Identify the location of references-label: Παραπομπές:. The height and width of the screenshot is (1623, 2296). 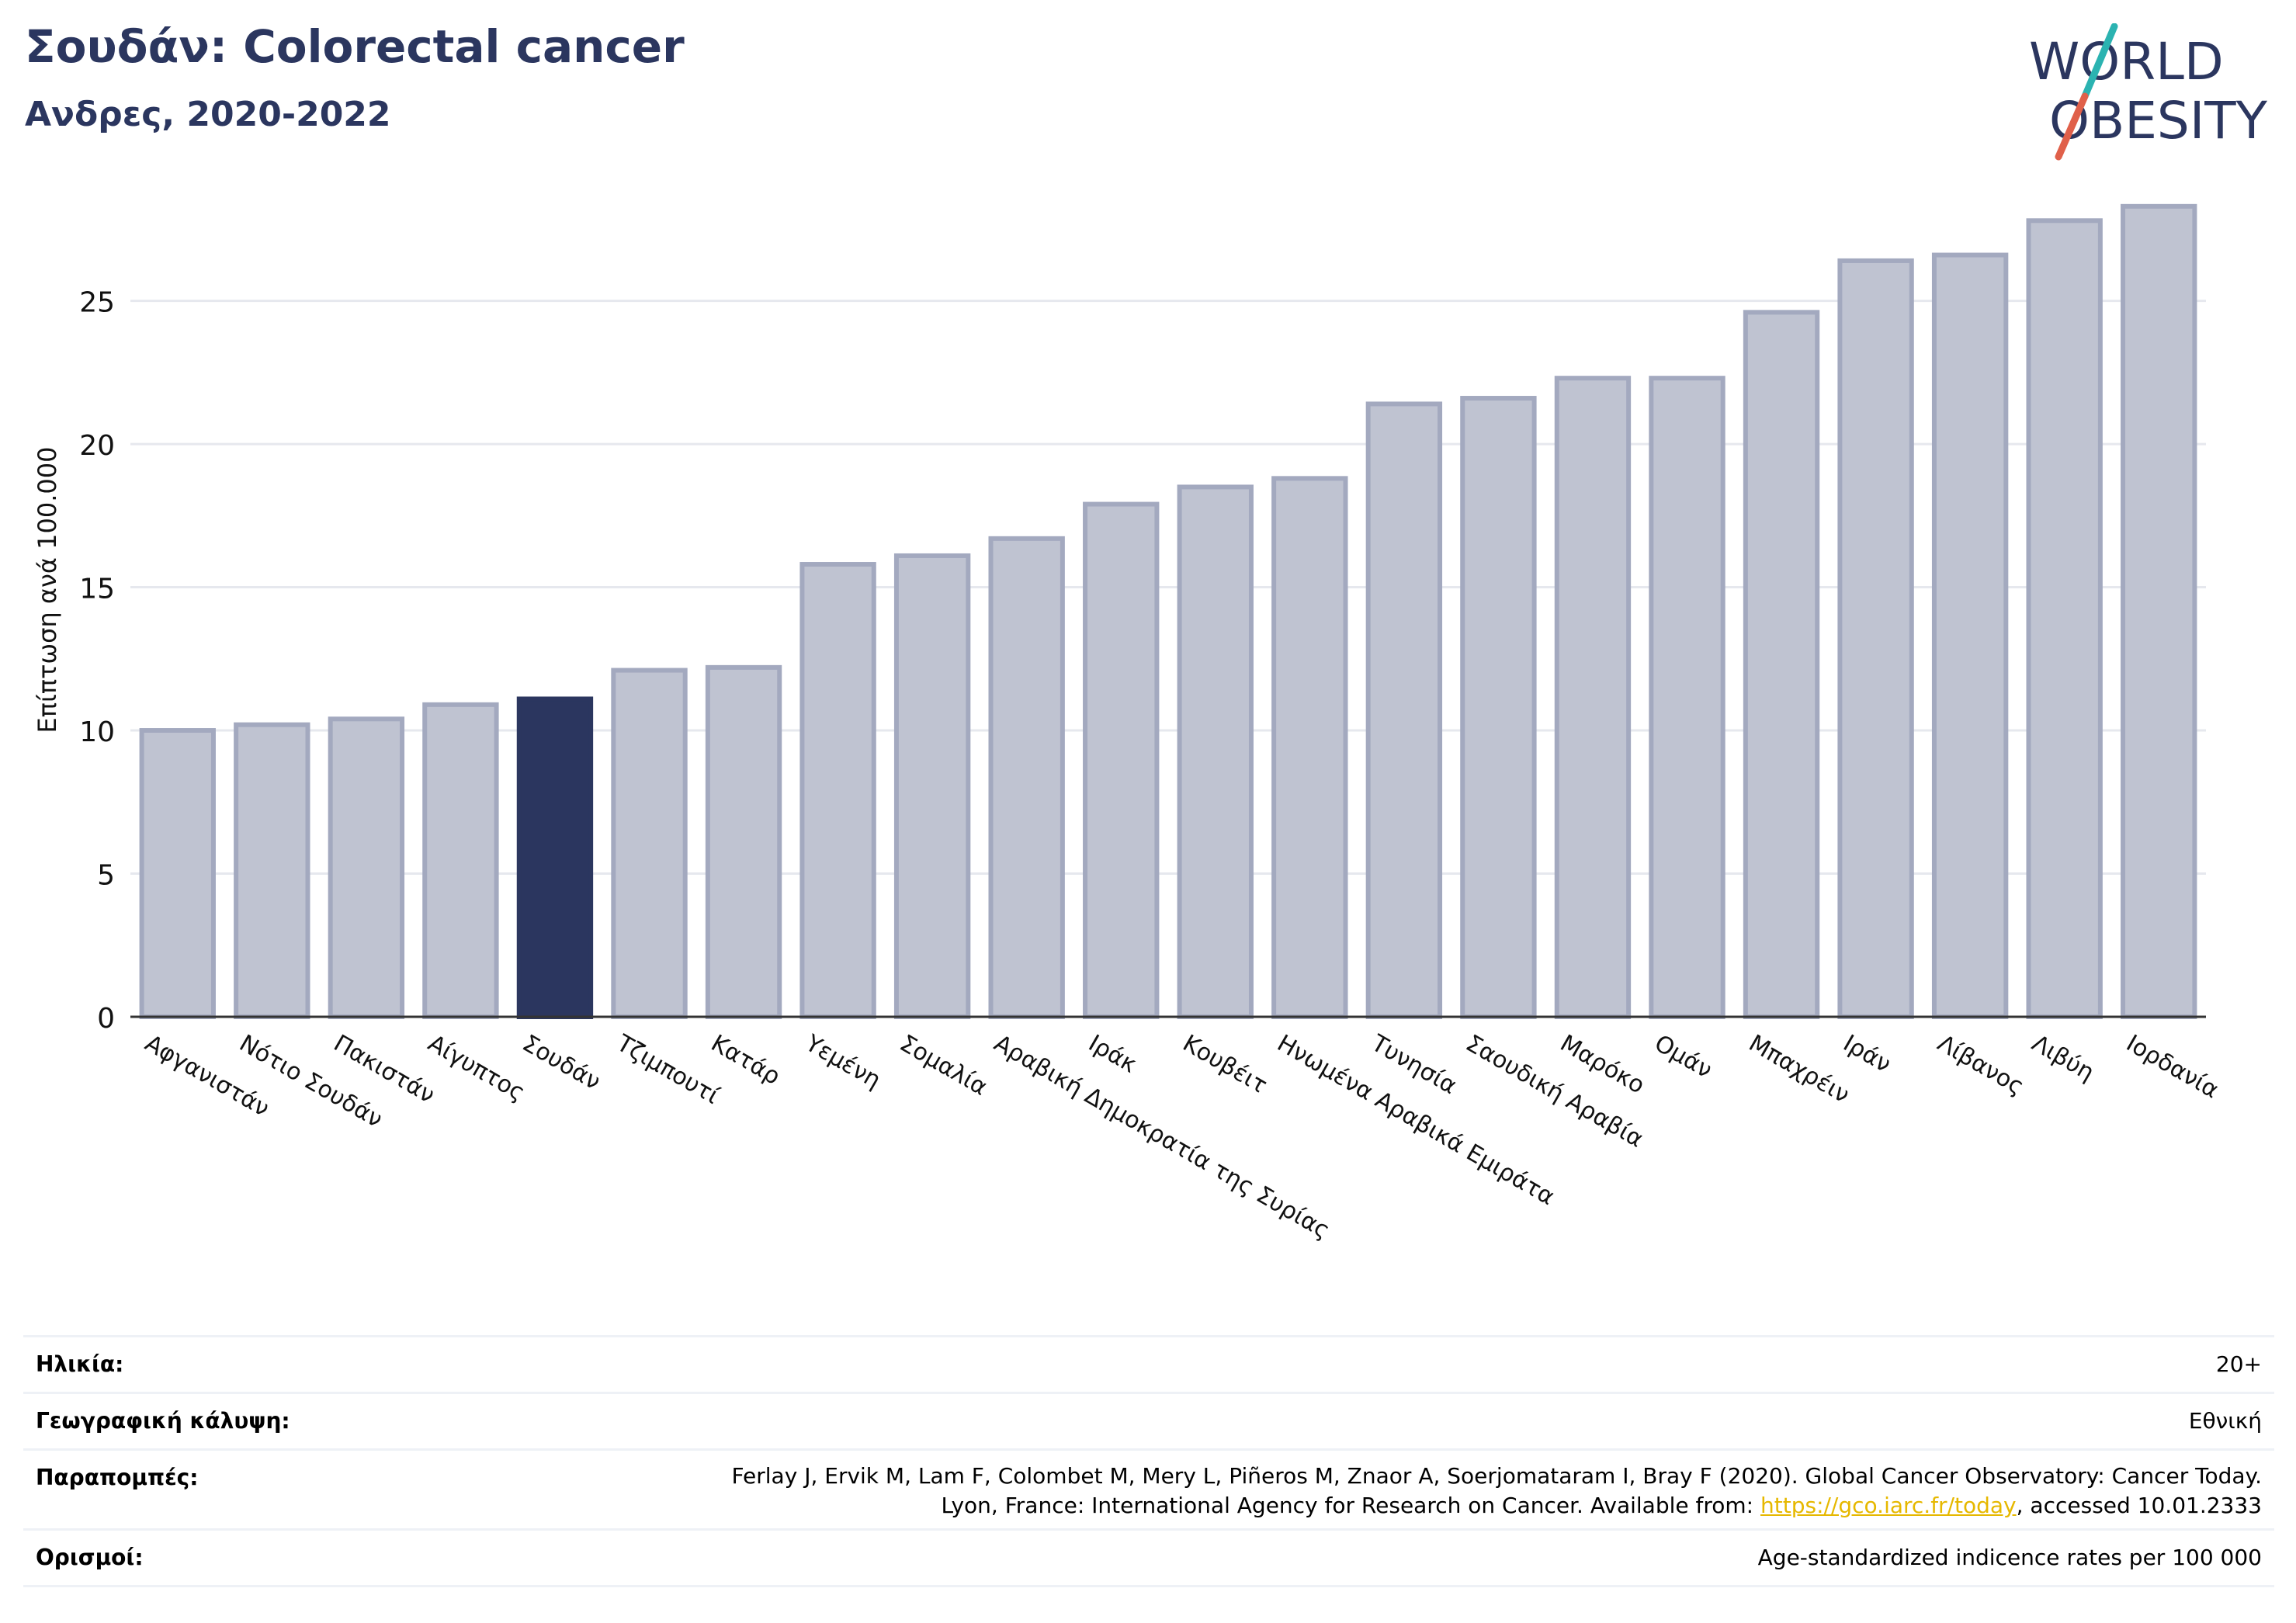
(117, 1477).